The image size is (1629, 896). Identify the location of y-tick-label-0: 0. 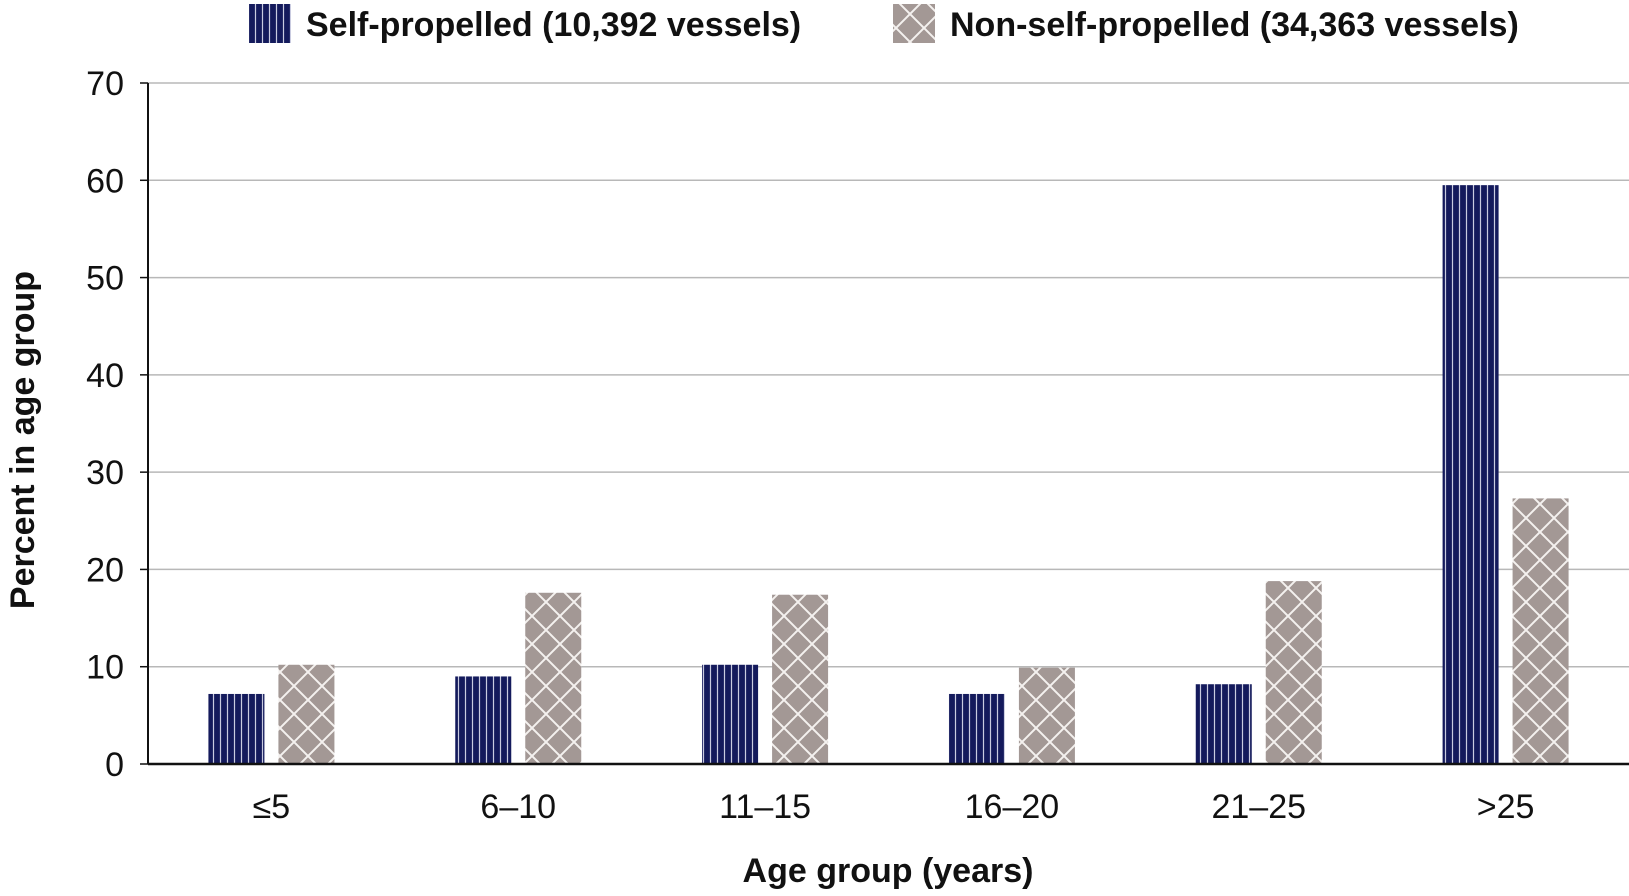
(114, 765).